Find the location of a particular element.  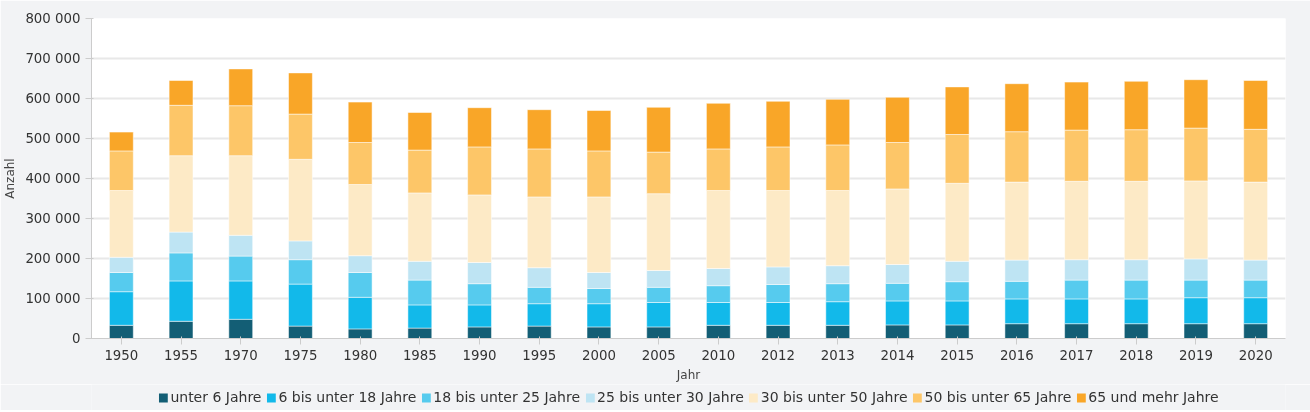

legend-label: 25 bis unter 30 Jahre is located at coordinates (670, 397).